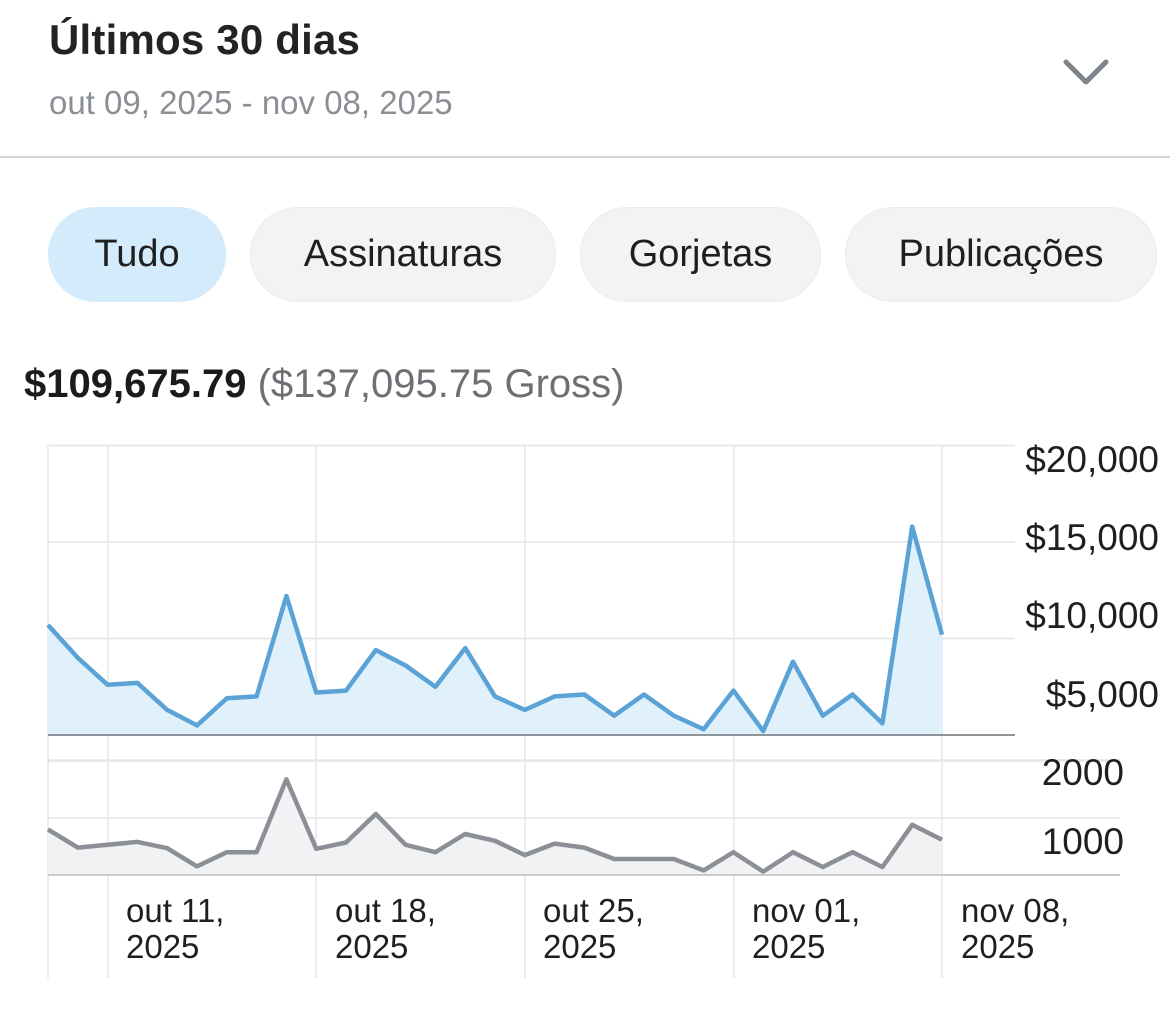 This screenshot has width=1170, height=1032. What do you see at coordinates (1092, 615) in the screenshot?
I see `earnings-y-tick-label: $10,000` at bounding box center [1092, 615].